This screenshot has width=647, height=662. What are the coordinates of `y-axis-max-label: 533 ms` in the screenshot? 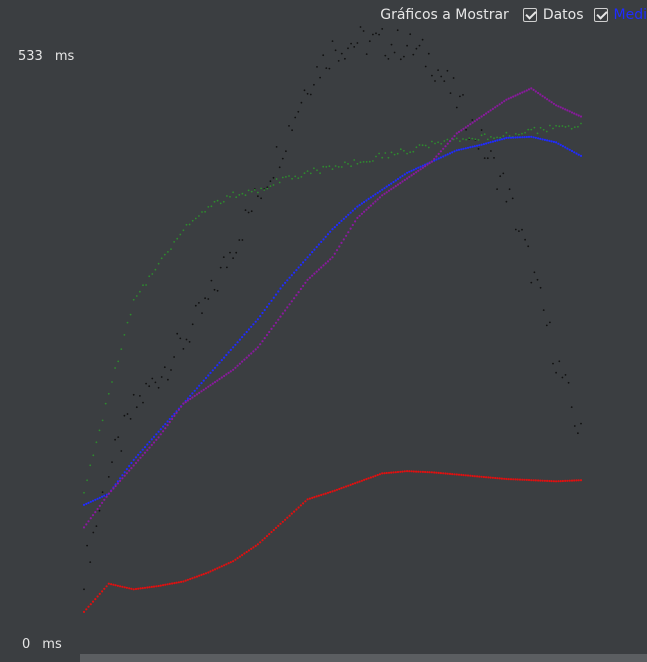 It's located at (46, 56).